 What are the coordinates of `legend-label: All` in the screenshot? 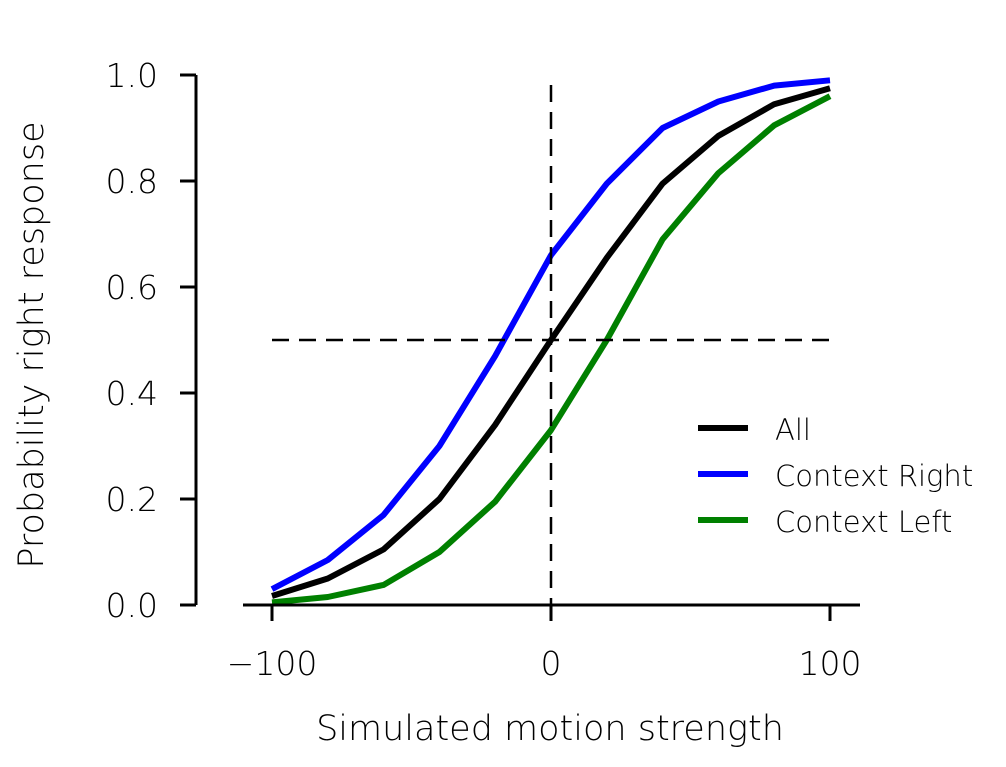 It's located at (793, 430).